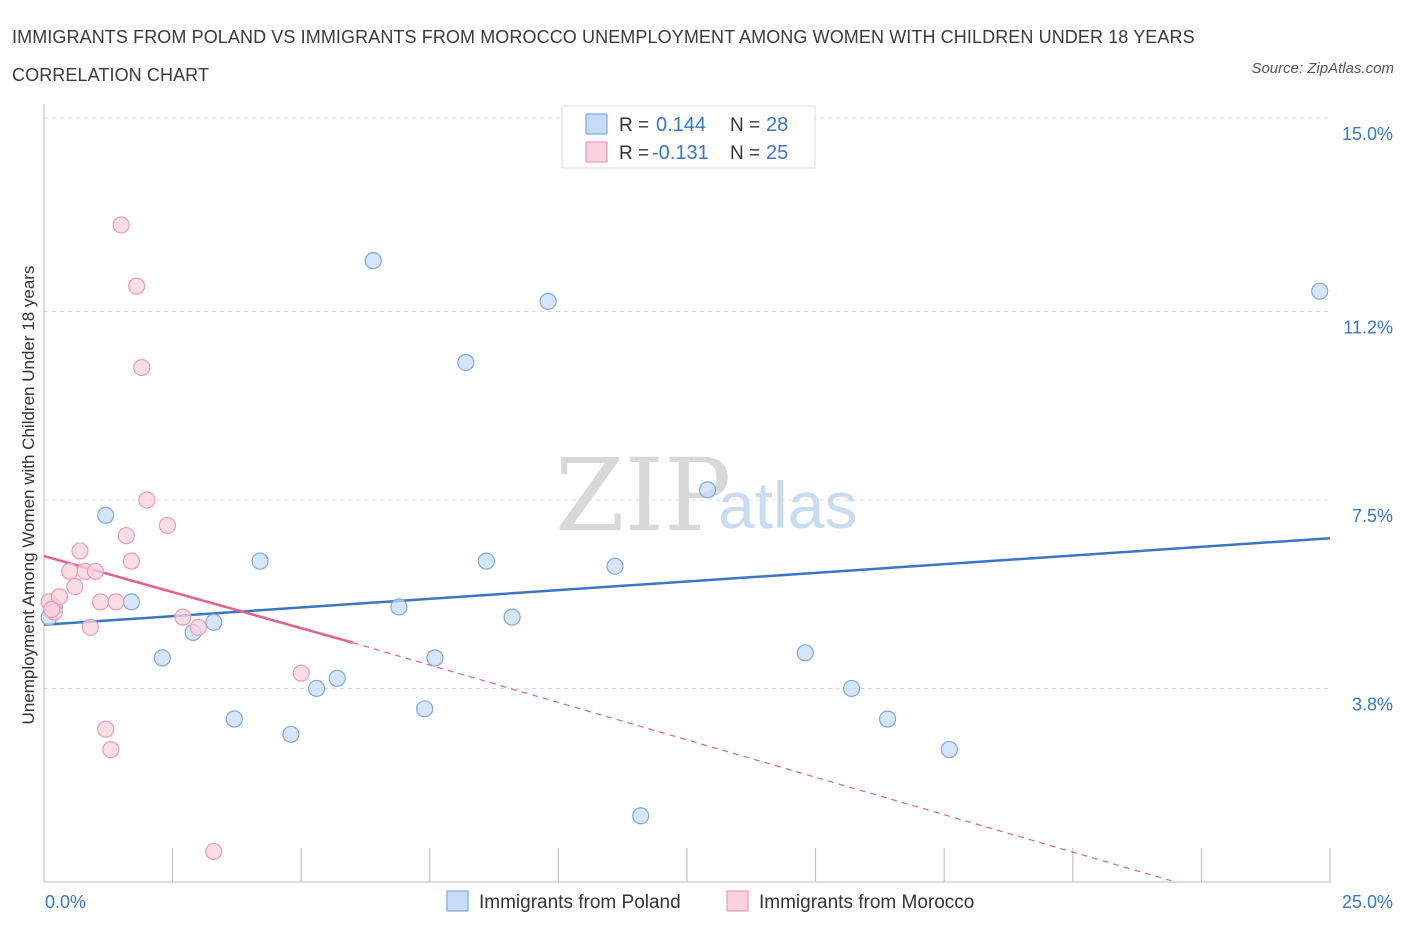  Describe the element at coordinates (681, 125) in the screenshot. I see `legend-r-value-1: 0.144` at that location.